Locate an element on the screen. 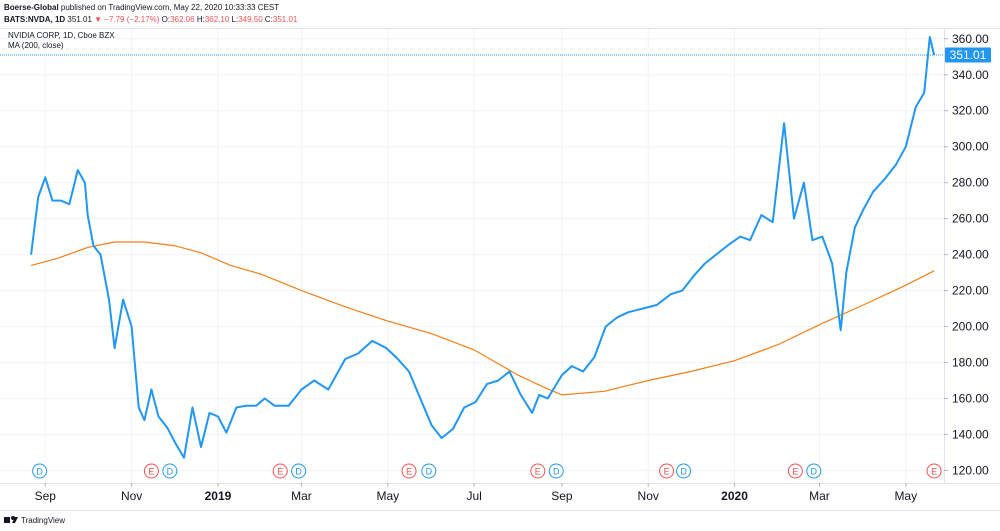 The width and height of the screenshot is (1000, 531). publisher-name: Boerse-Global is located at coordinates (31, 7).